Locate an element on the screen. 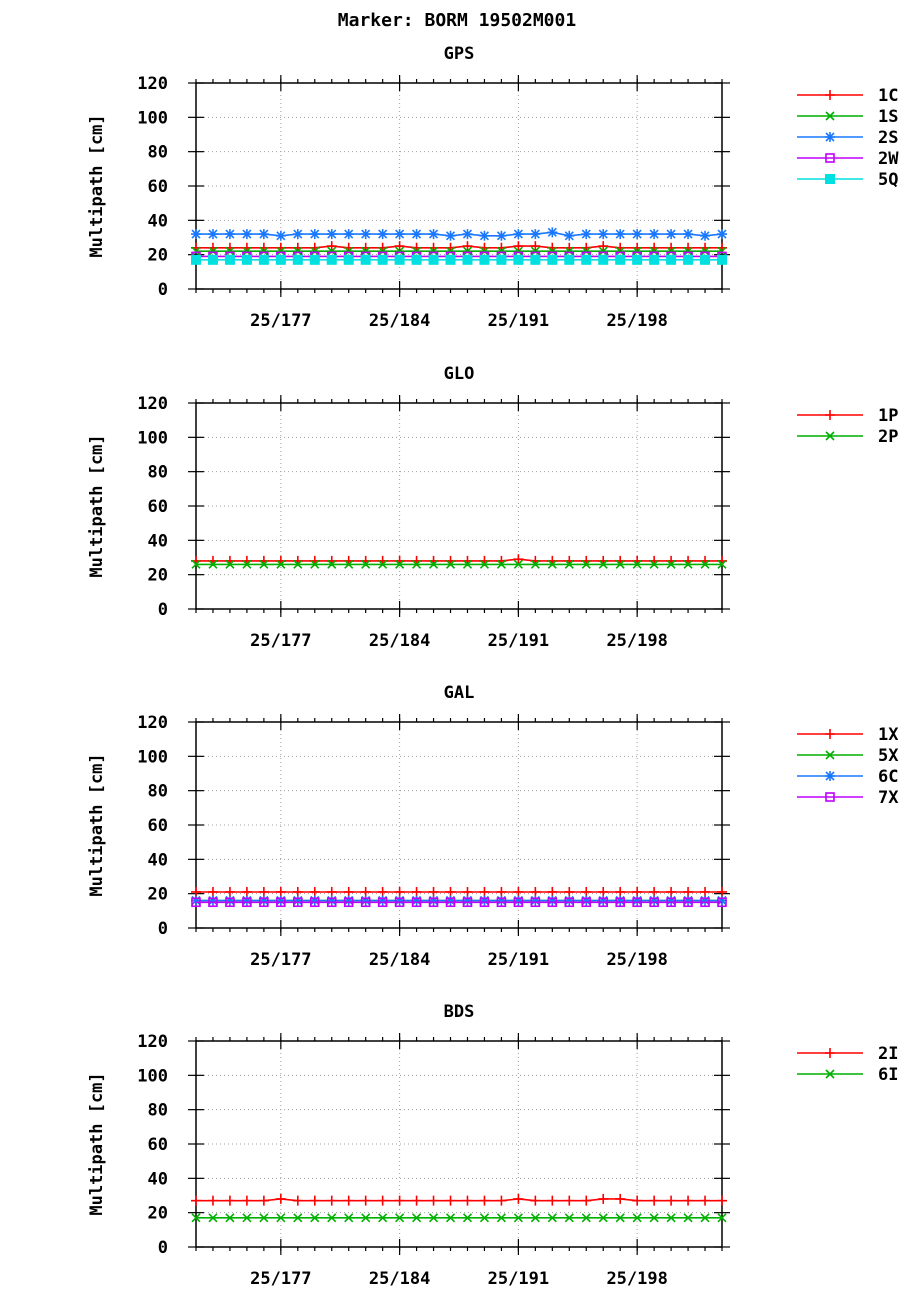 The width and height of the screenshot is (920, 1300). plot-frame is located at coordinates (459, 186).